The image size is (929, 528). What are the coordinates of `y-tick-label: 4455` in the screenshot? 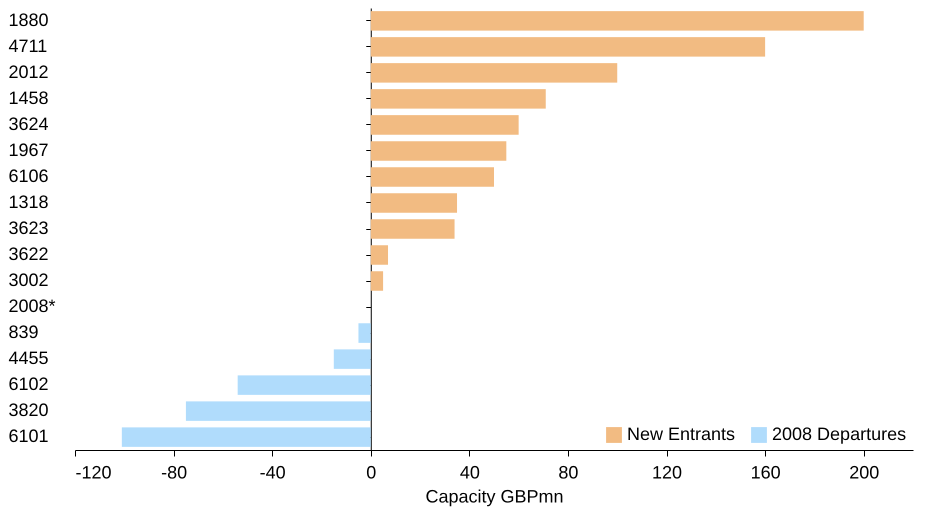 It's located at (28, 358).